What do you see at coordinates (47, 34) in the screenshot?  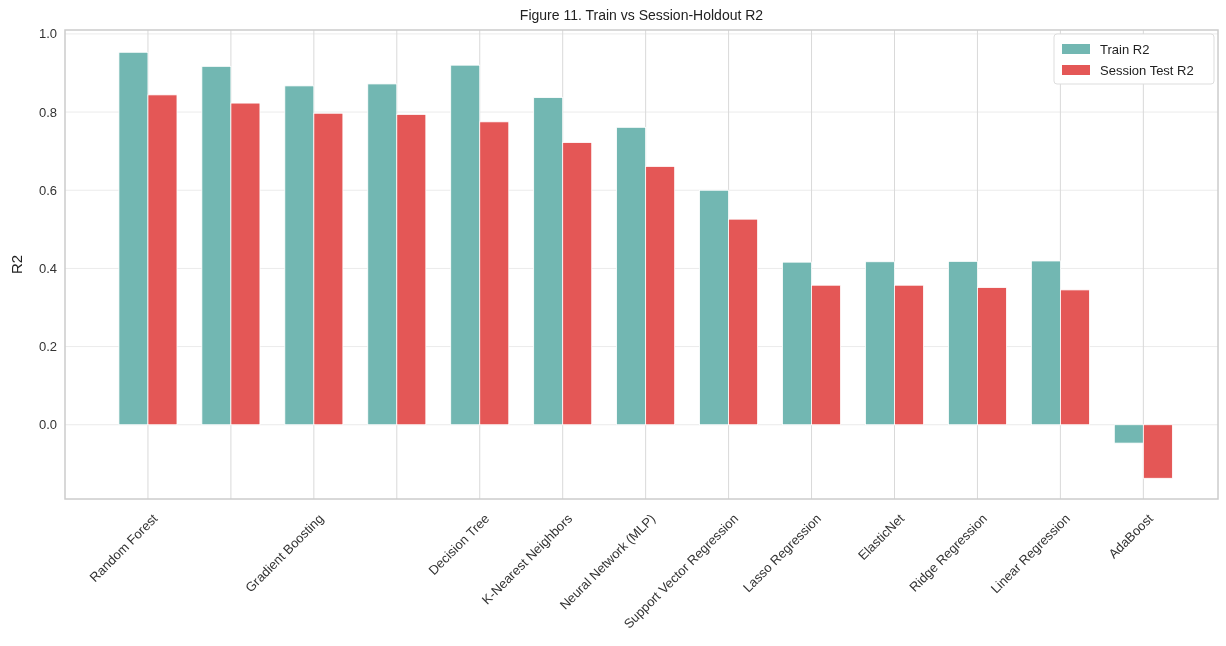 I see `y-tick-label: 1.0` at bounding box center [47, 34].